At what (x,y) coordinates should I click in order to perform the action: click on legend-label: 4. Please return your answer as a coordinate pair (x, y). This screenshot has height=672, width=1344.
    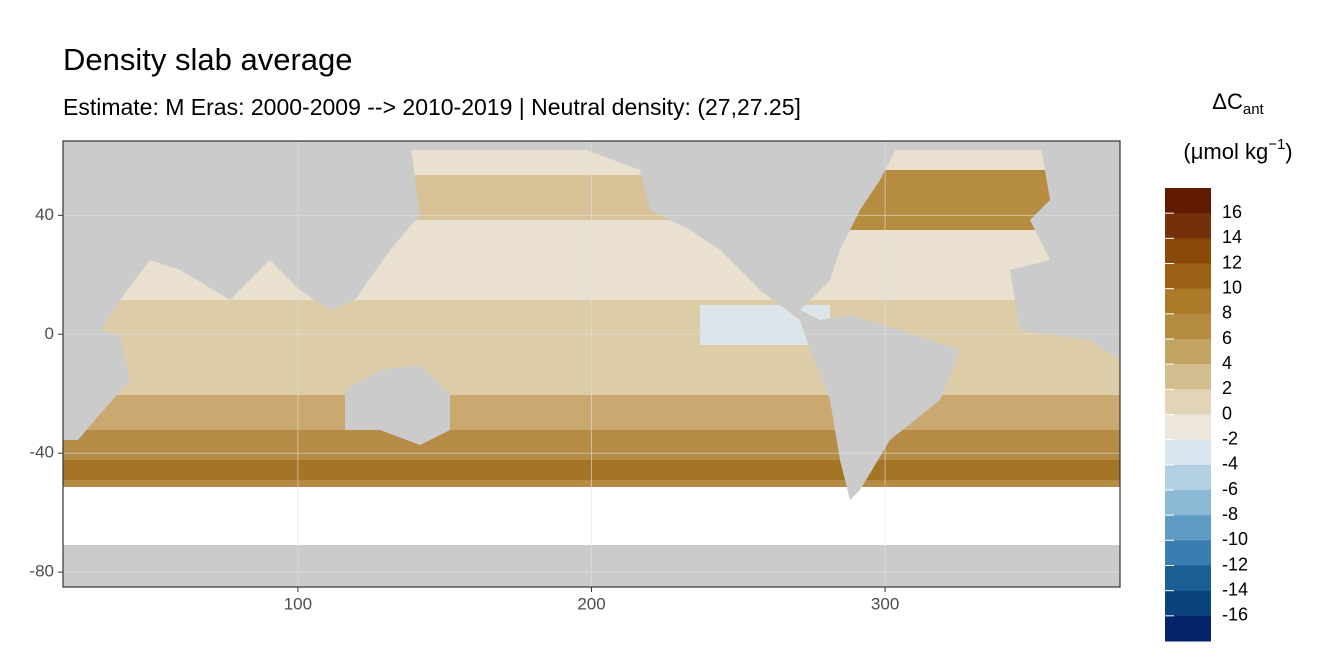
    Looking at the image, I should click on (1227, 363).